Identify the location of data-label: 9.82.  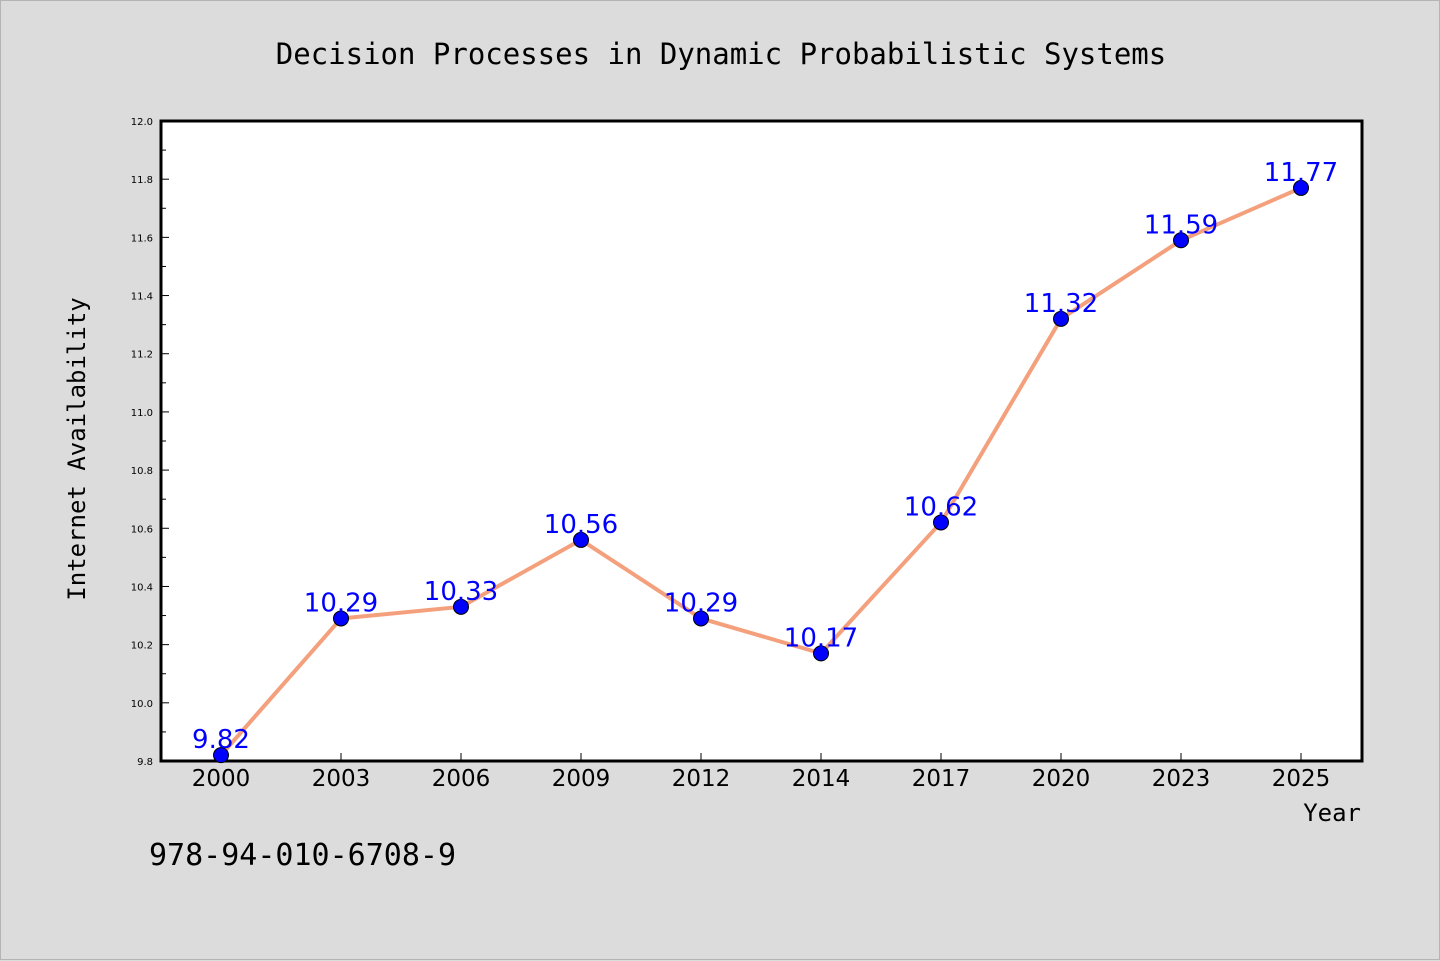
(221, 740).